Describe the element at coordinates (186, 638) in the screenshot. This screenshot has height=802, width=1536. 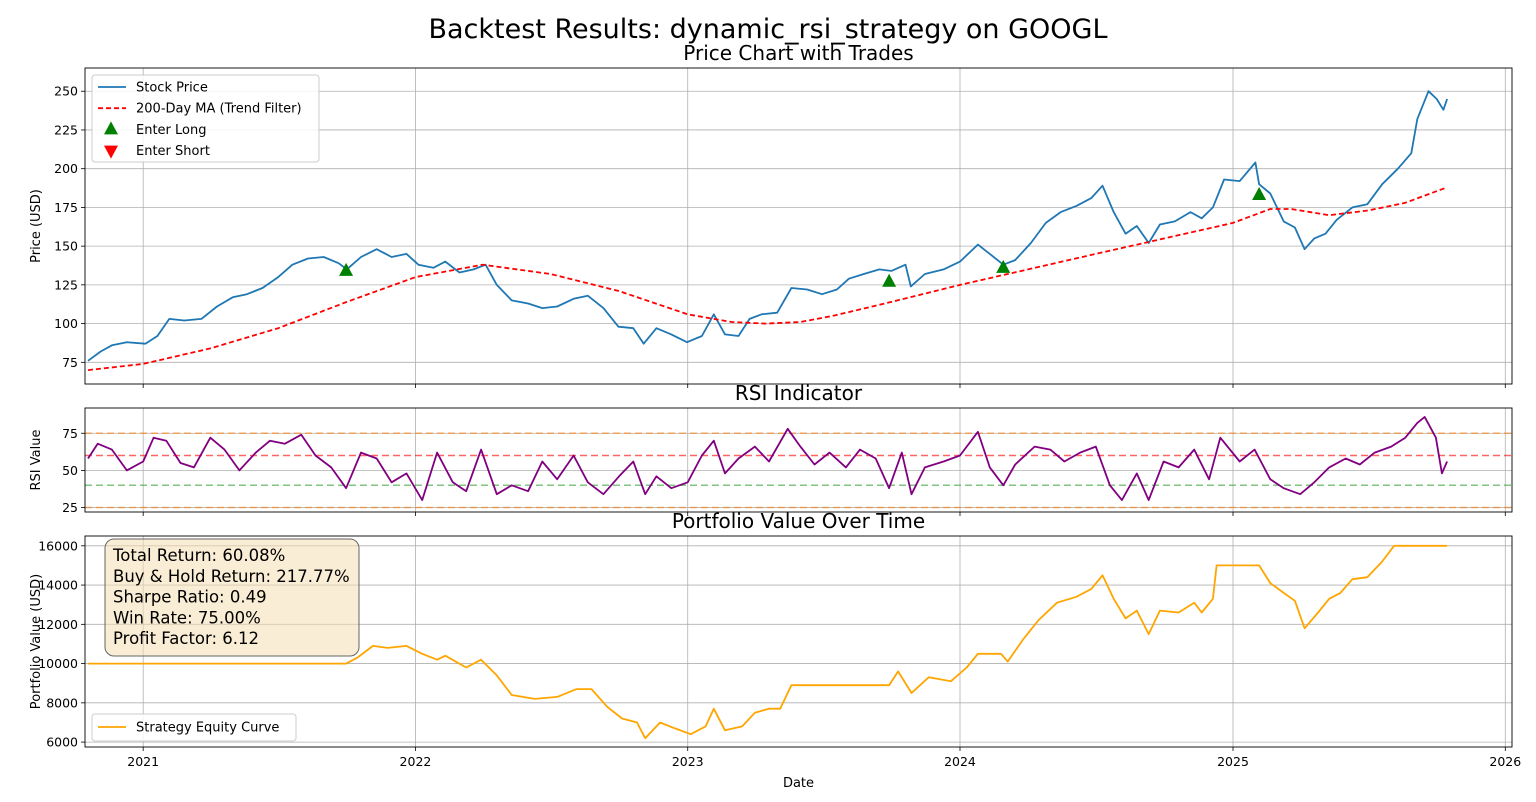
I see `stats-line: Profit Factor: 6.12` at that location.